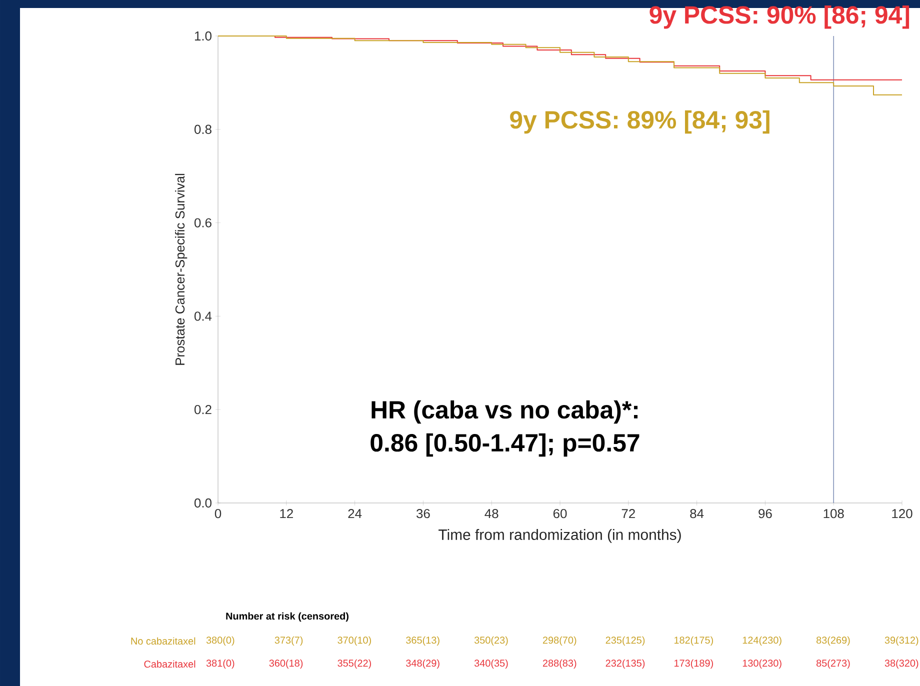 The image size is (920, 686). I want to click on text: 381(0), so click(220, 664).